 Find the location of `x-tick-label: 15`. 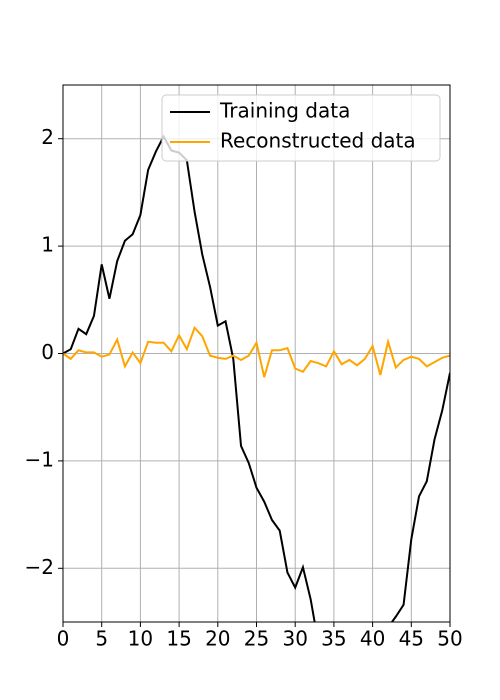

x-tick-label: 15 is located at coordinates (178, 639).